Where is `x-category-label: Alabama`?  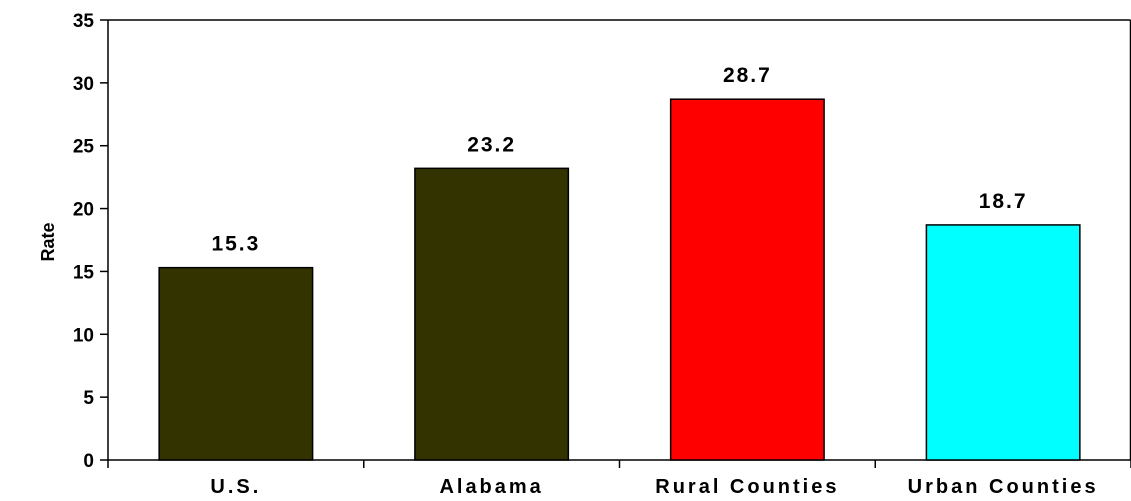
x-category-label: Alabama is located at coordinates (491, 487).